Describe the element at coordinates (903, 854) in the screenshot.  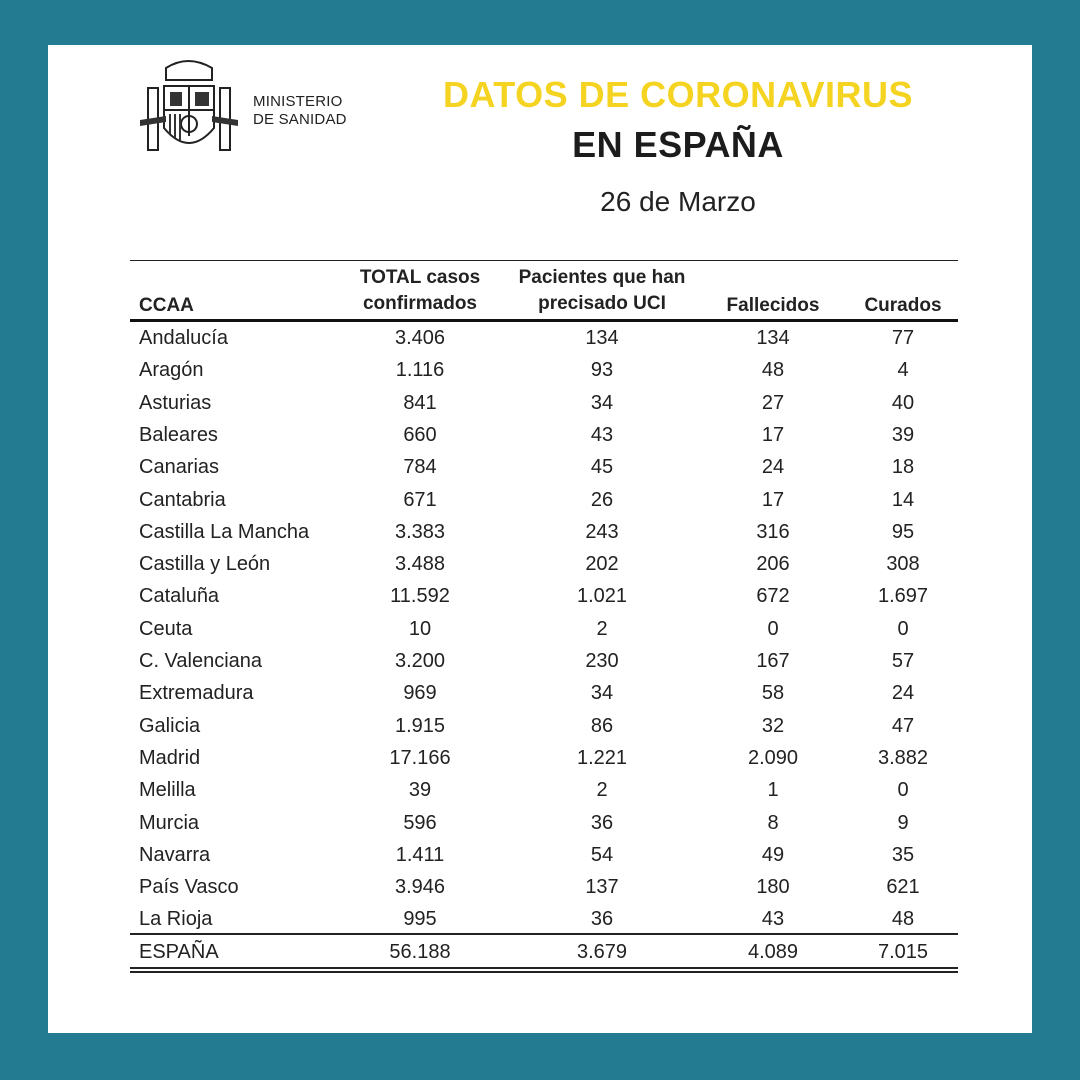
I see `curados-cell: 35` at that location.